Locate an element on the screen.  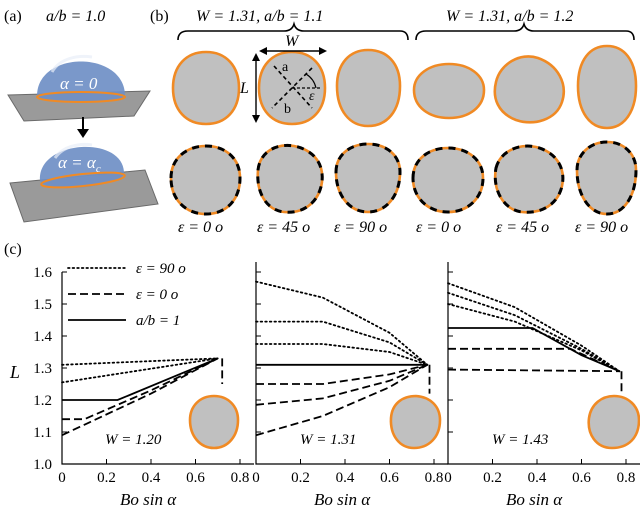
plot-w131: 0 0.2 0.4 0.6 0.8 is located at coordinates (350, 374).